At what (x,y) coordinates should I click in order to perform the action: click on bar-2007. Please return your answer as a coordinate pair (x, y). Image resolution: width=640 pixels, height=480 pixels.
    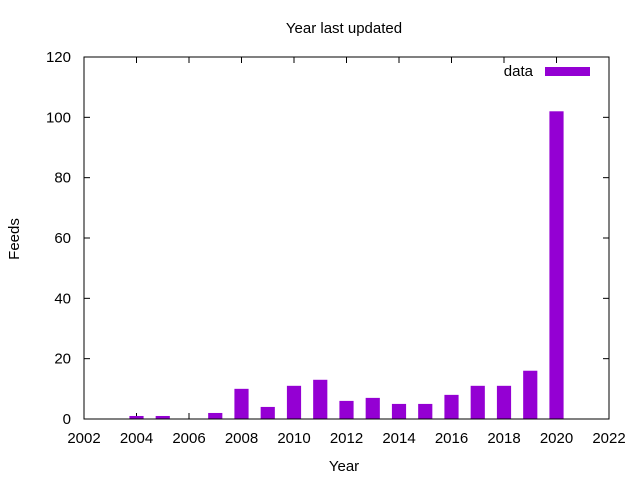
    Looking at the image, I should click on (215, 415).